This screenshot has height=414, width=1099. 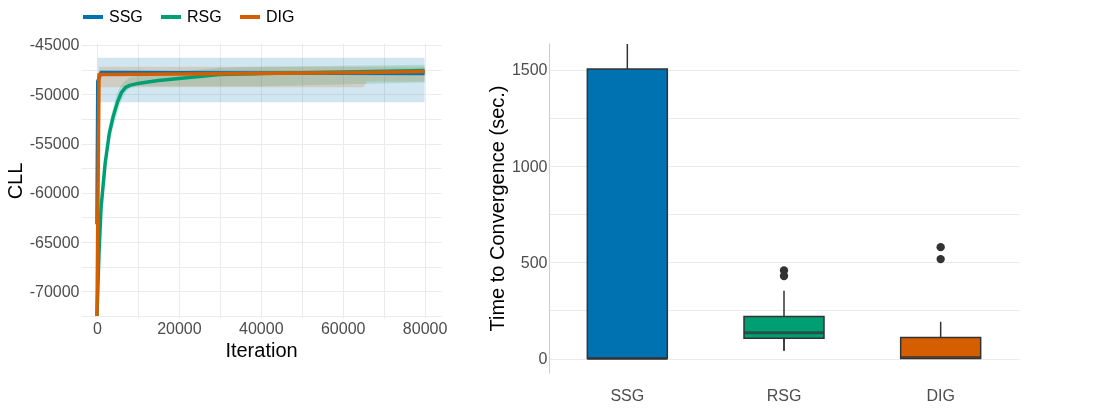 I want to click on y-tick-label: -65000, so click(x=54, y=242).